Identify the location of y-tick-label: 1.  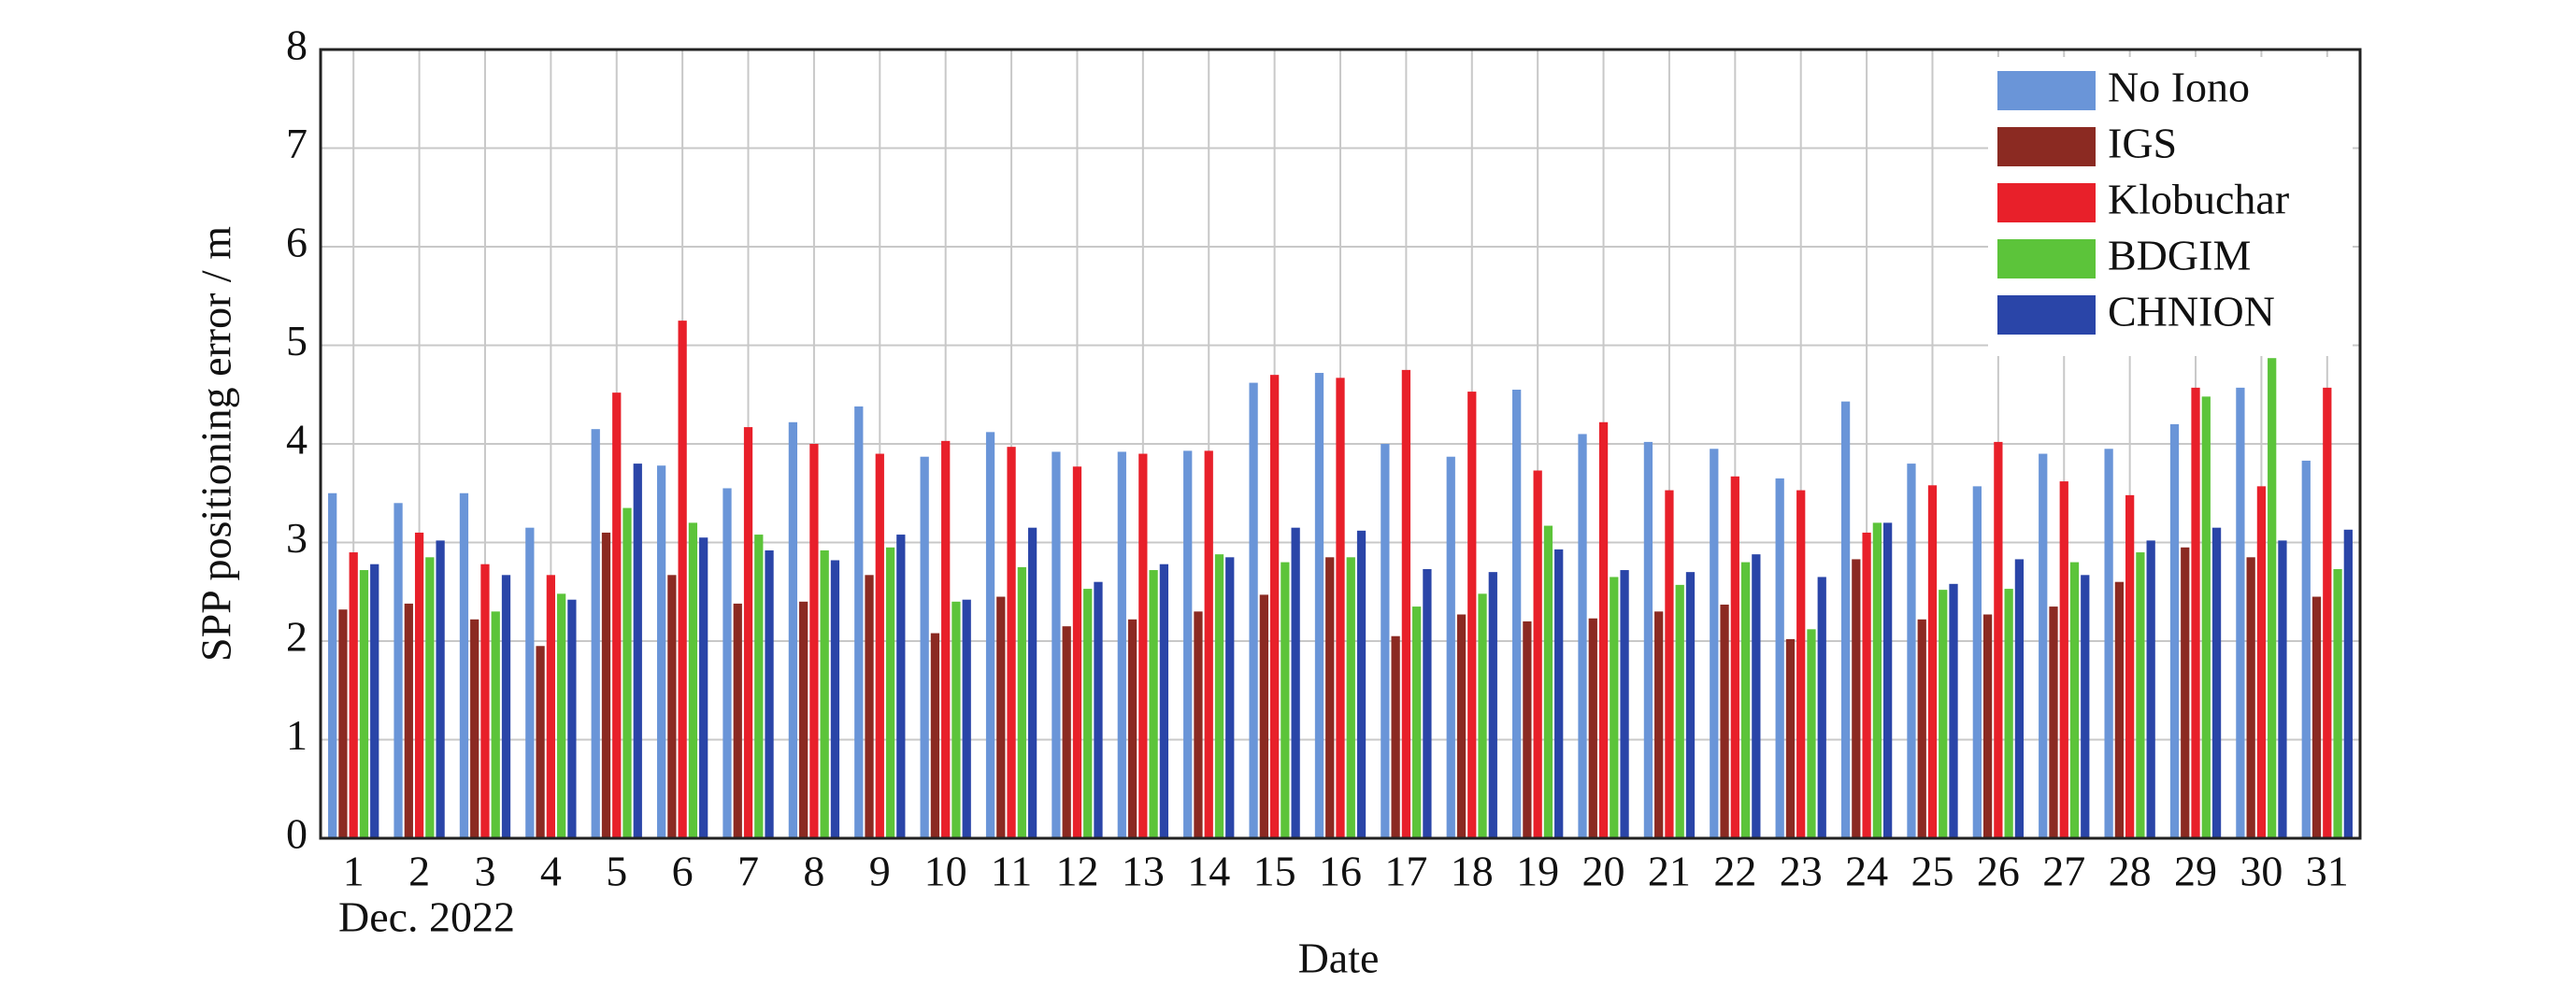
(297, 735).